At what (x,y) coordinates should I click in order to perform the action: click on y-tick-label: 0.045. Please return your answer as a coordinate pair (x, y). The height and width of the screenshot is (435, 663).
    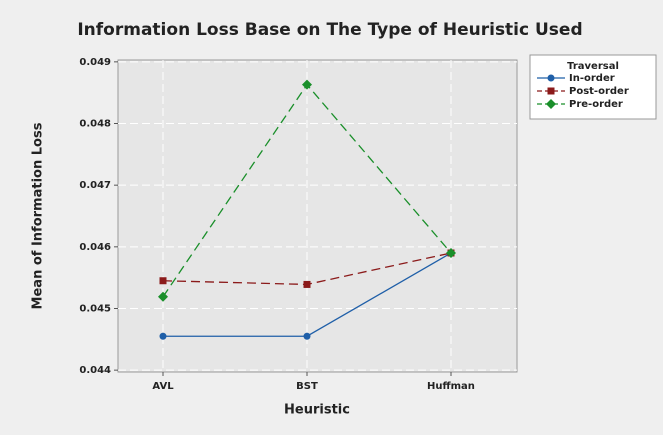
    Looking at the image, I should click on (95, 308).